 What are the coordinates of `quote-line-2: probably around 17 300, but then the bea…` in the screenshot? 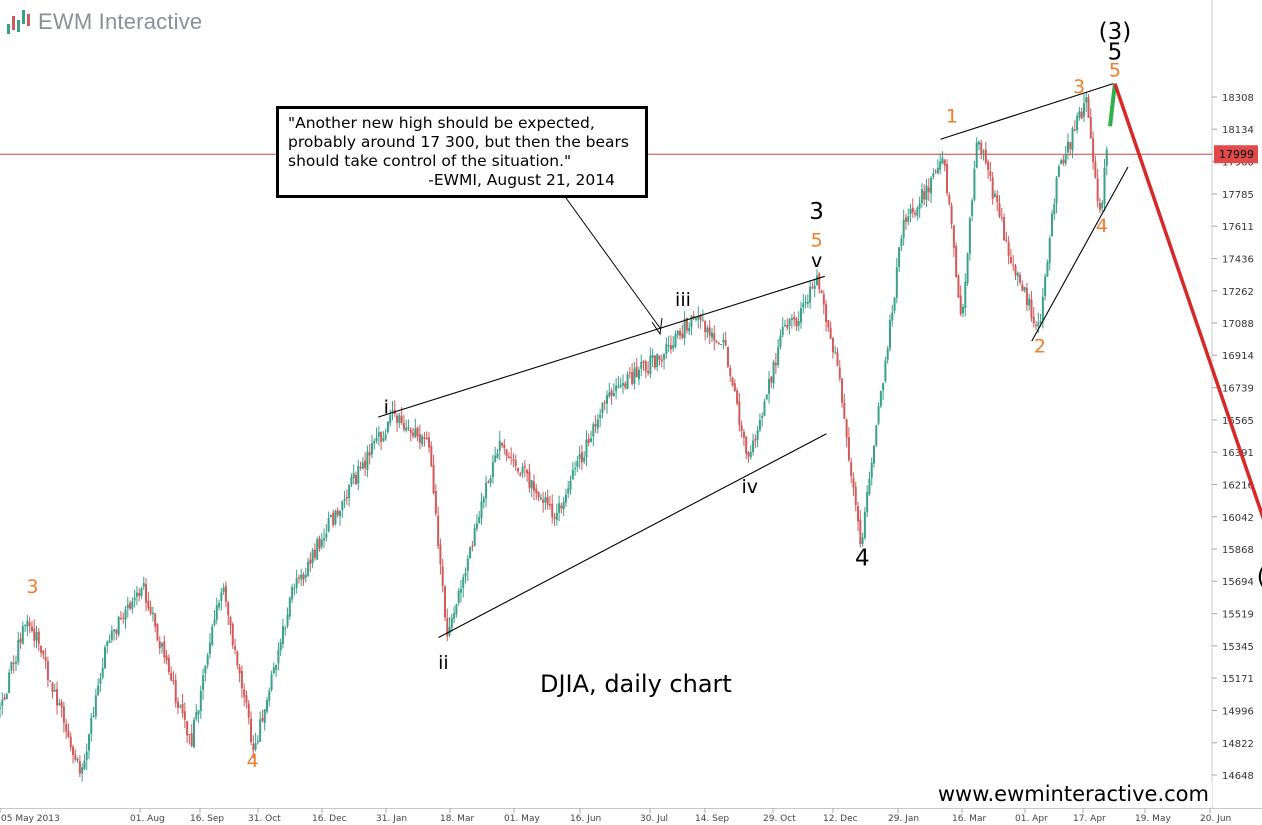 It's located at (458, 142).